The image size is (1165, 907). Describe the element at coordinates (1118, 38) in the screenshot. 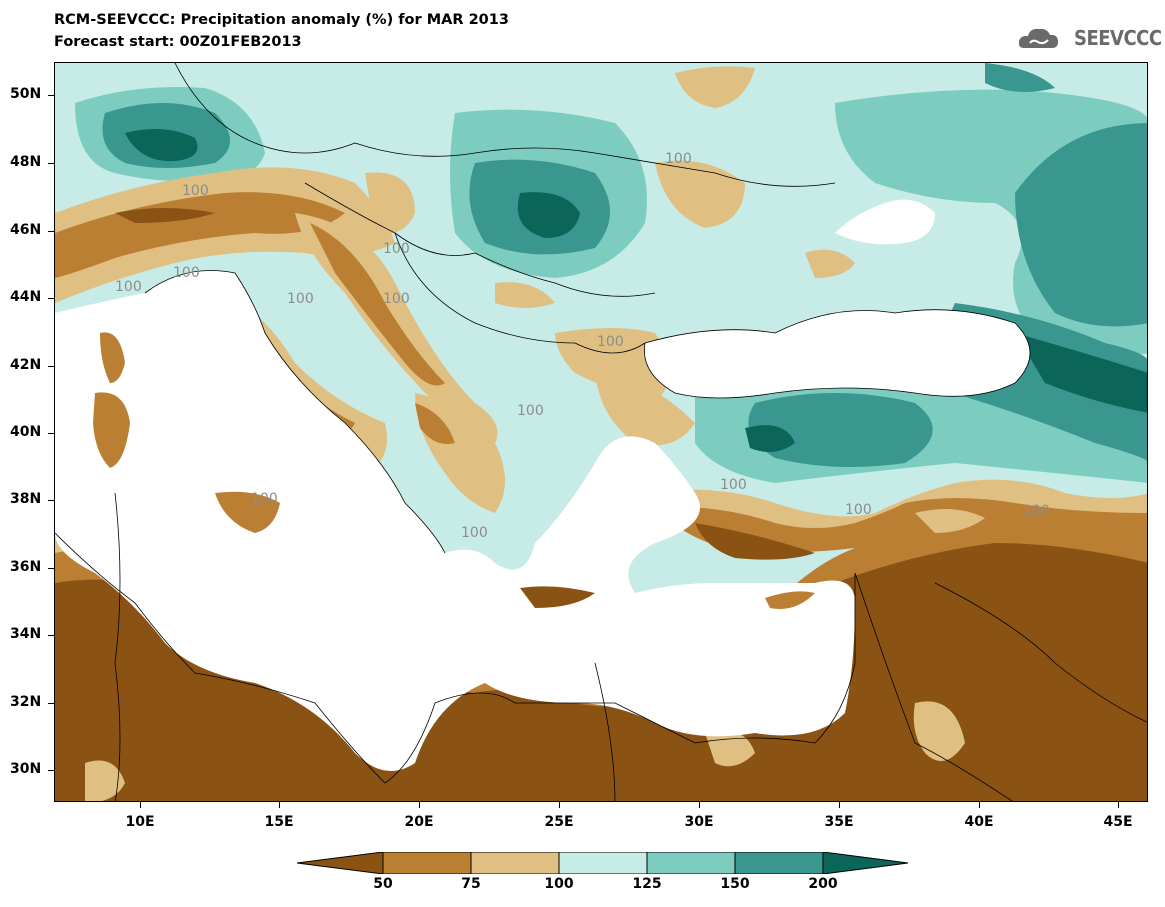

I see `logo-text: SEEVCCC` at that location.